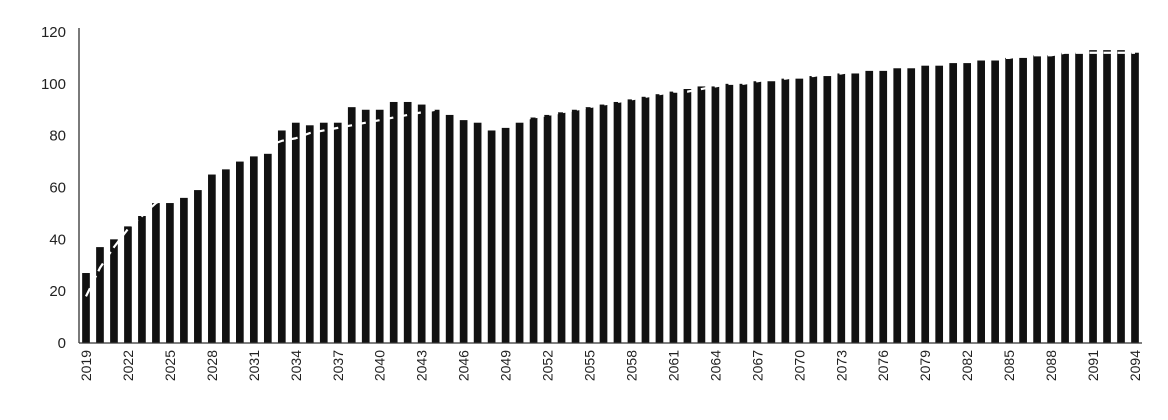  What do you see at coordinates (422, 365) in the screenshot?
I see `x-tick-label: 2043` at bounding box center [422, 365].